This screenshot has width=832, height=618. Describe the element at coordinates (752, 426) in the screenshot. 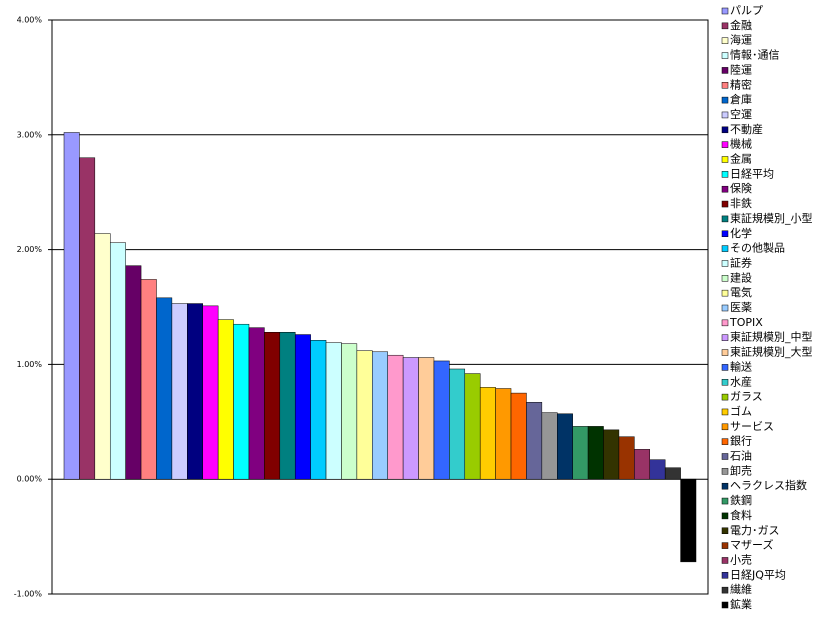

I see `legend-label: サービス` at that location.